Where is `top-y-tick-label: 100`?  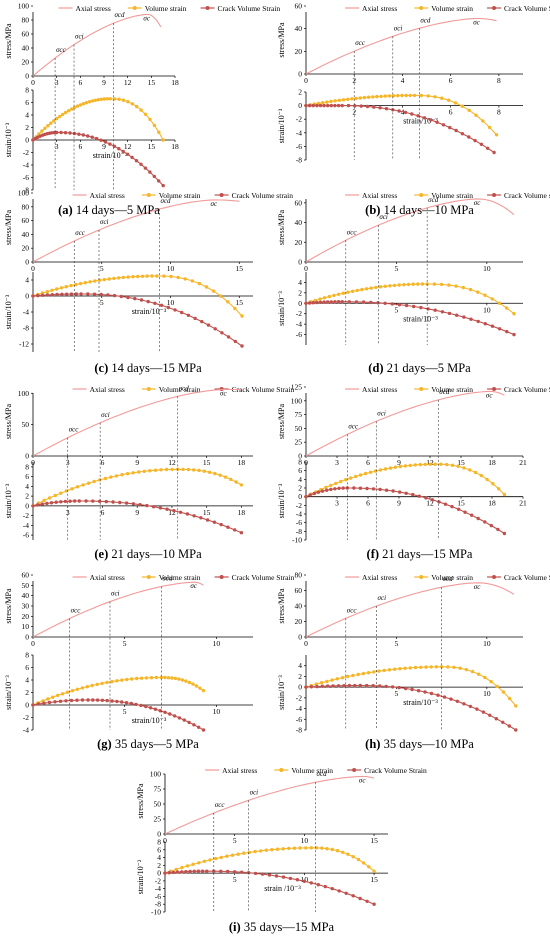 top-y-tick-label: 100 is located at coordinates (156, 774).